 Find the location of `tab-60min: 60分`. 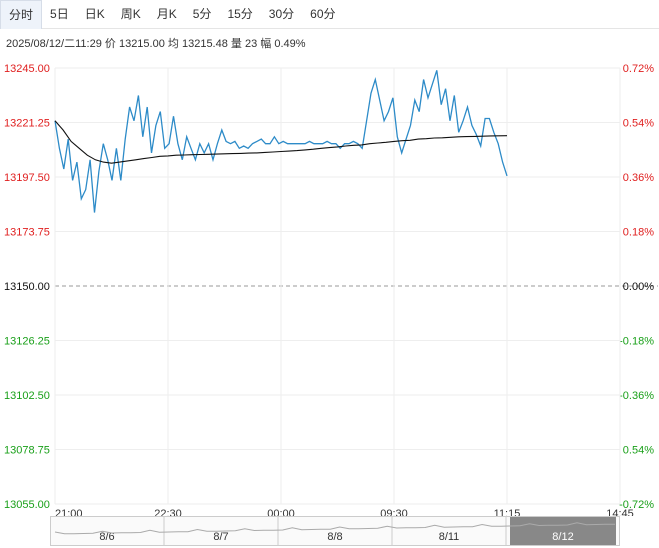

tab-60min: 60分 is located at coordinates (323, 14).